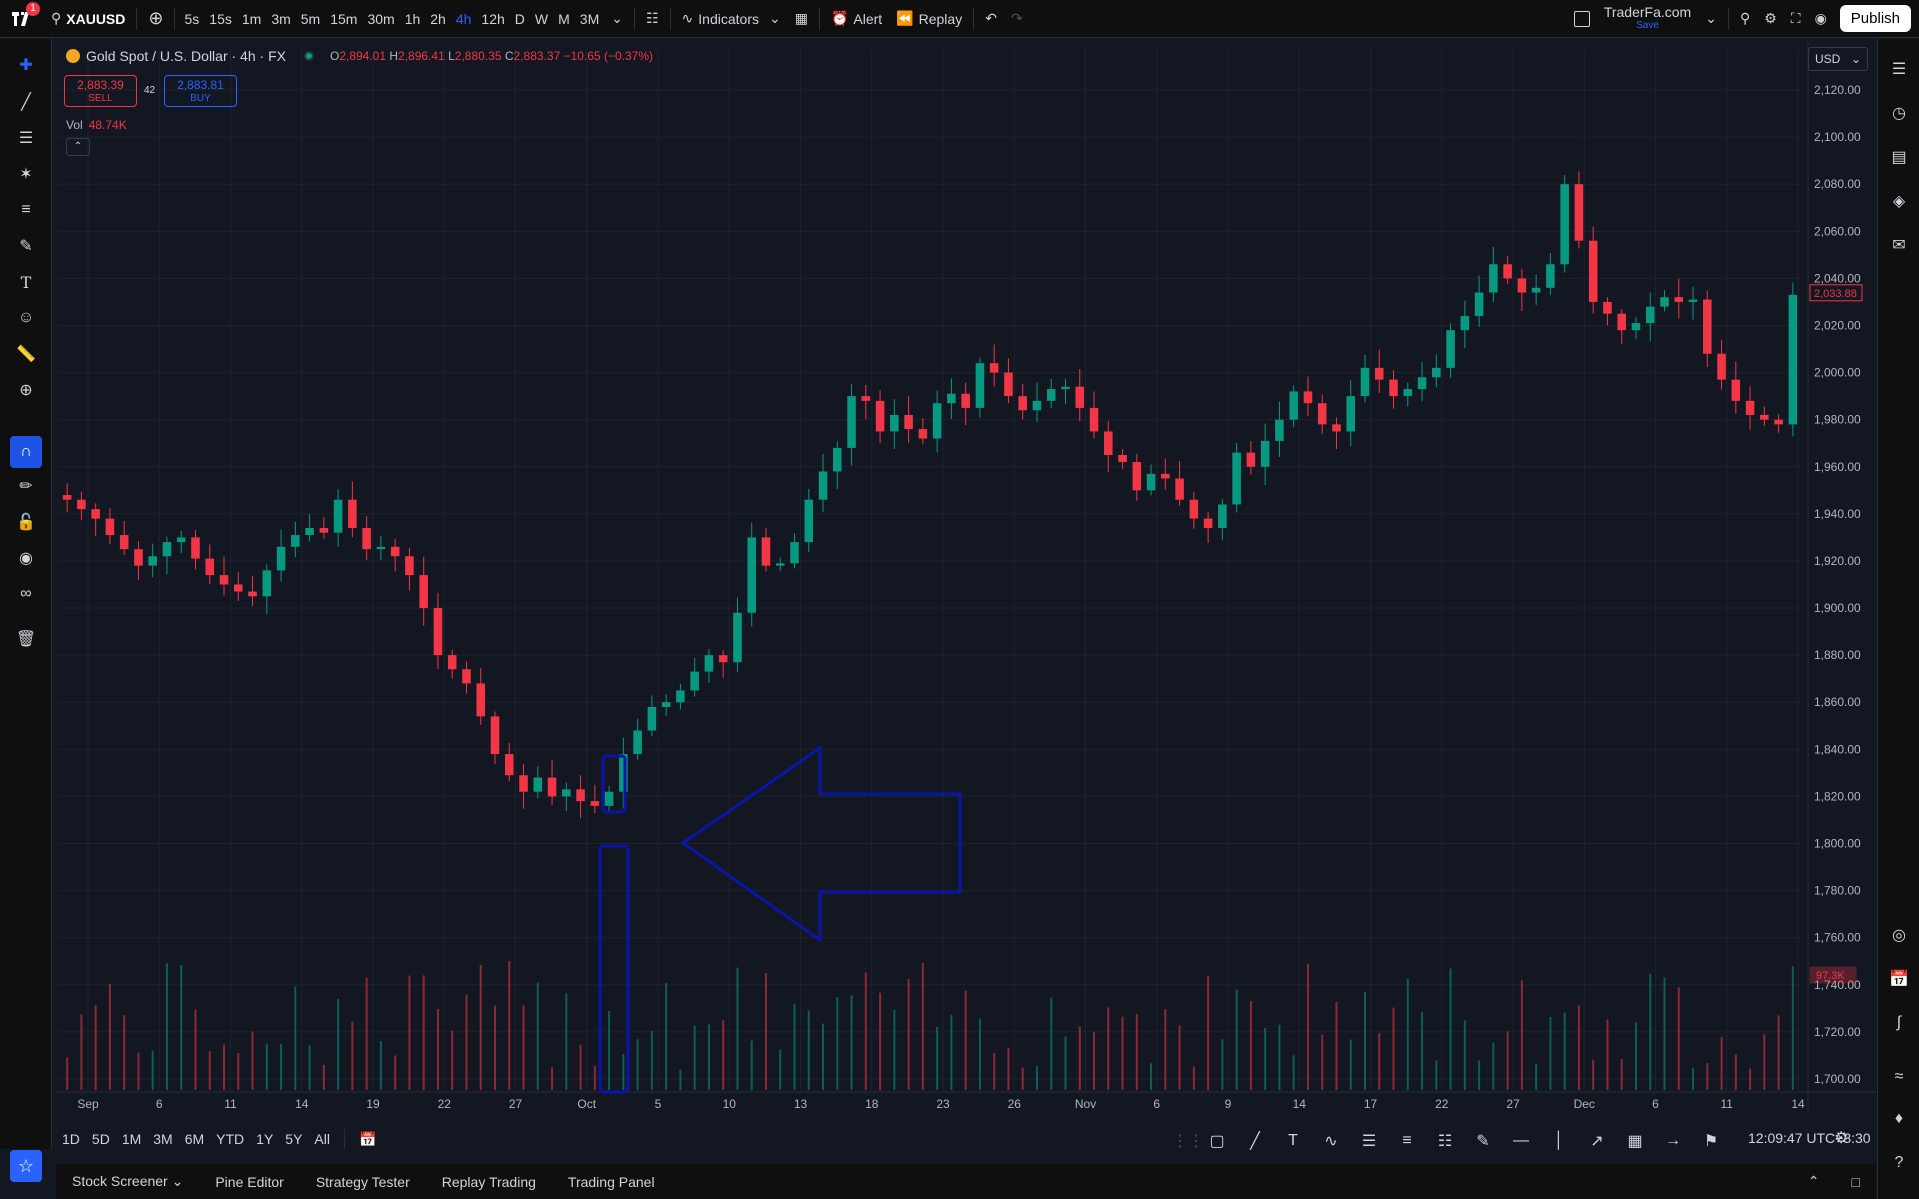  I want to click on alerts-button: ◷, so click(1899, 113).